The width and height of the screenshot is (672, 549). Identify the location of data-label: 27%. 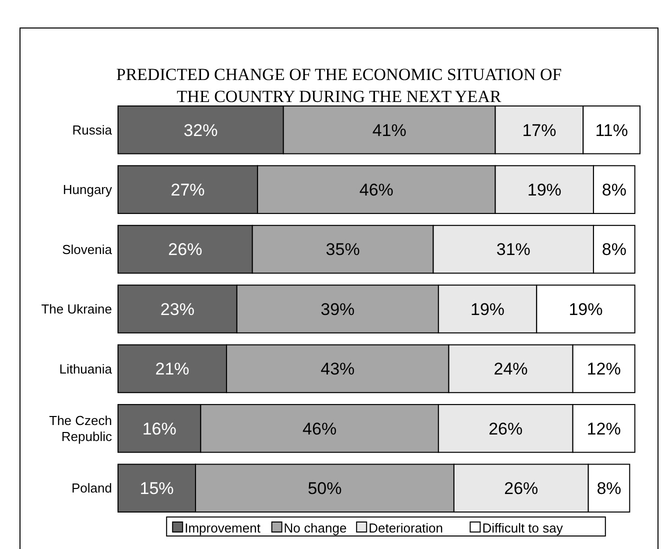
(187, 190).